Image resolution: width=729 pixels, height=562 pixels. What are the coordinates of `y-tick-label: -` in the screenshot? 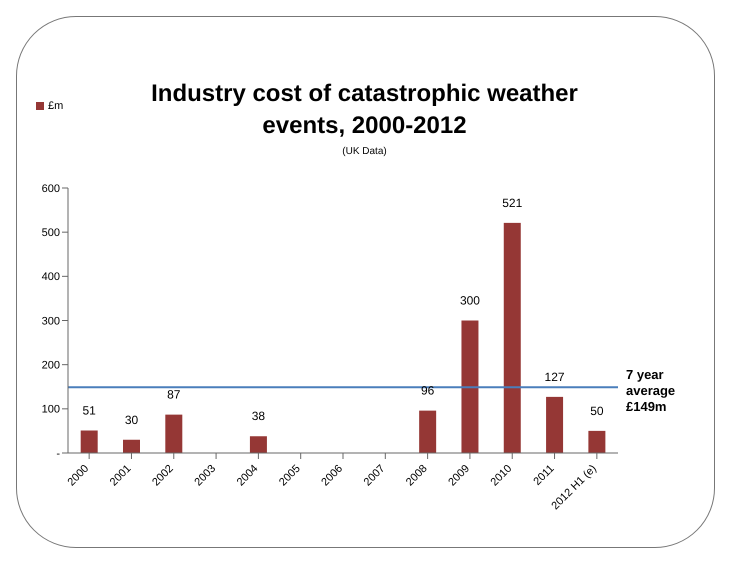 It's located at (58, 454).